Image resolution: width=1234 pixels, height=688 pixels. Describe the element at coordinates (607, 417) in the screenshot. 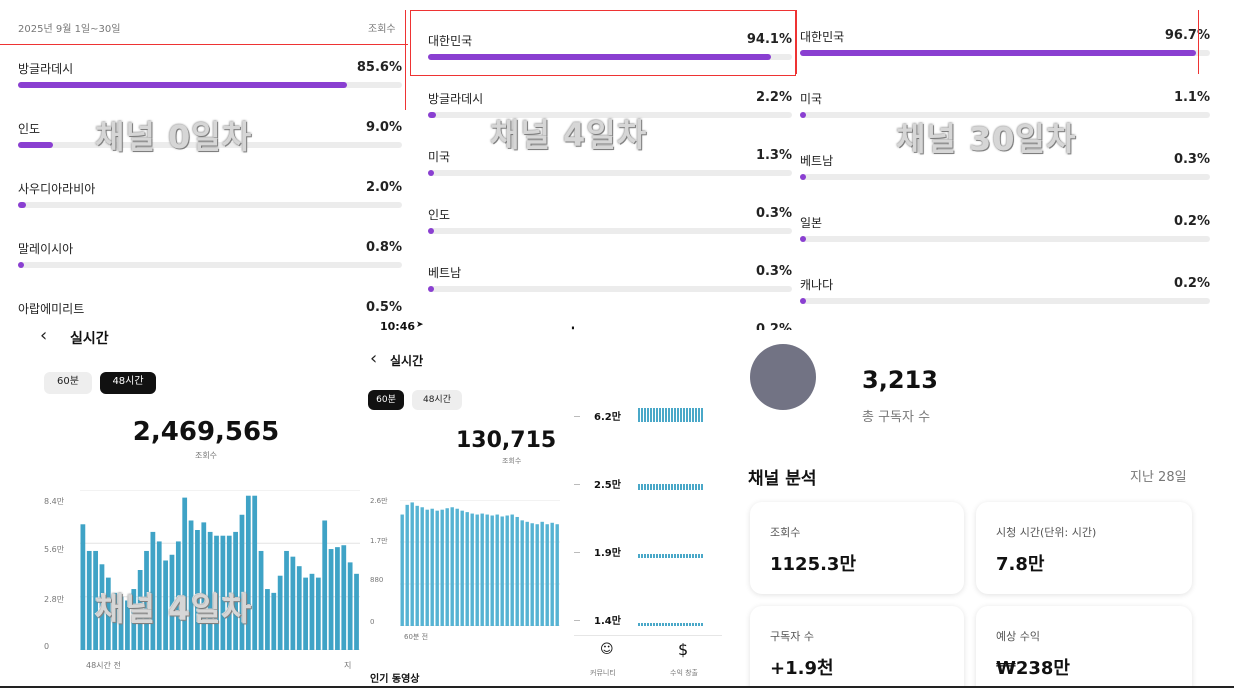

I see `video-views-label: 6.2만` at that location.